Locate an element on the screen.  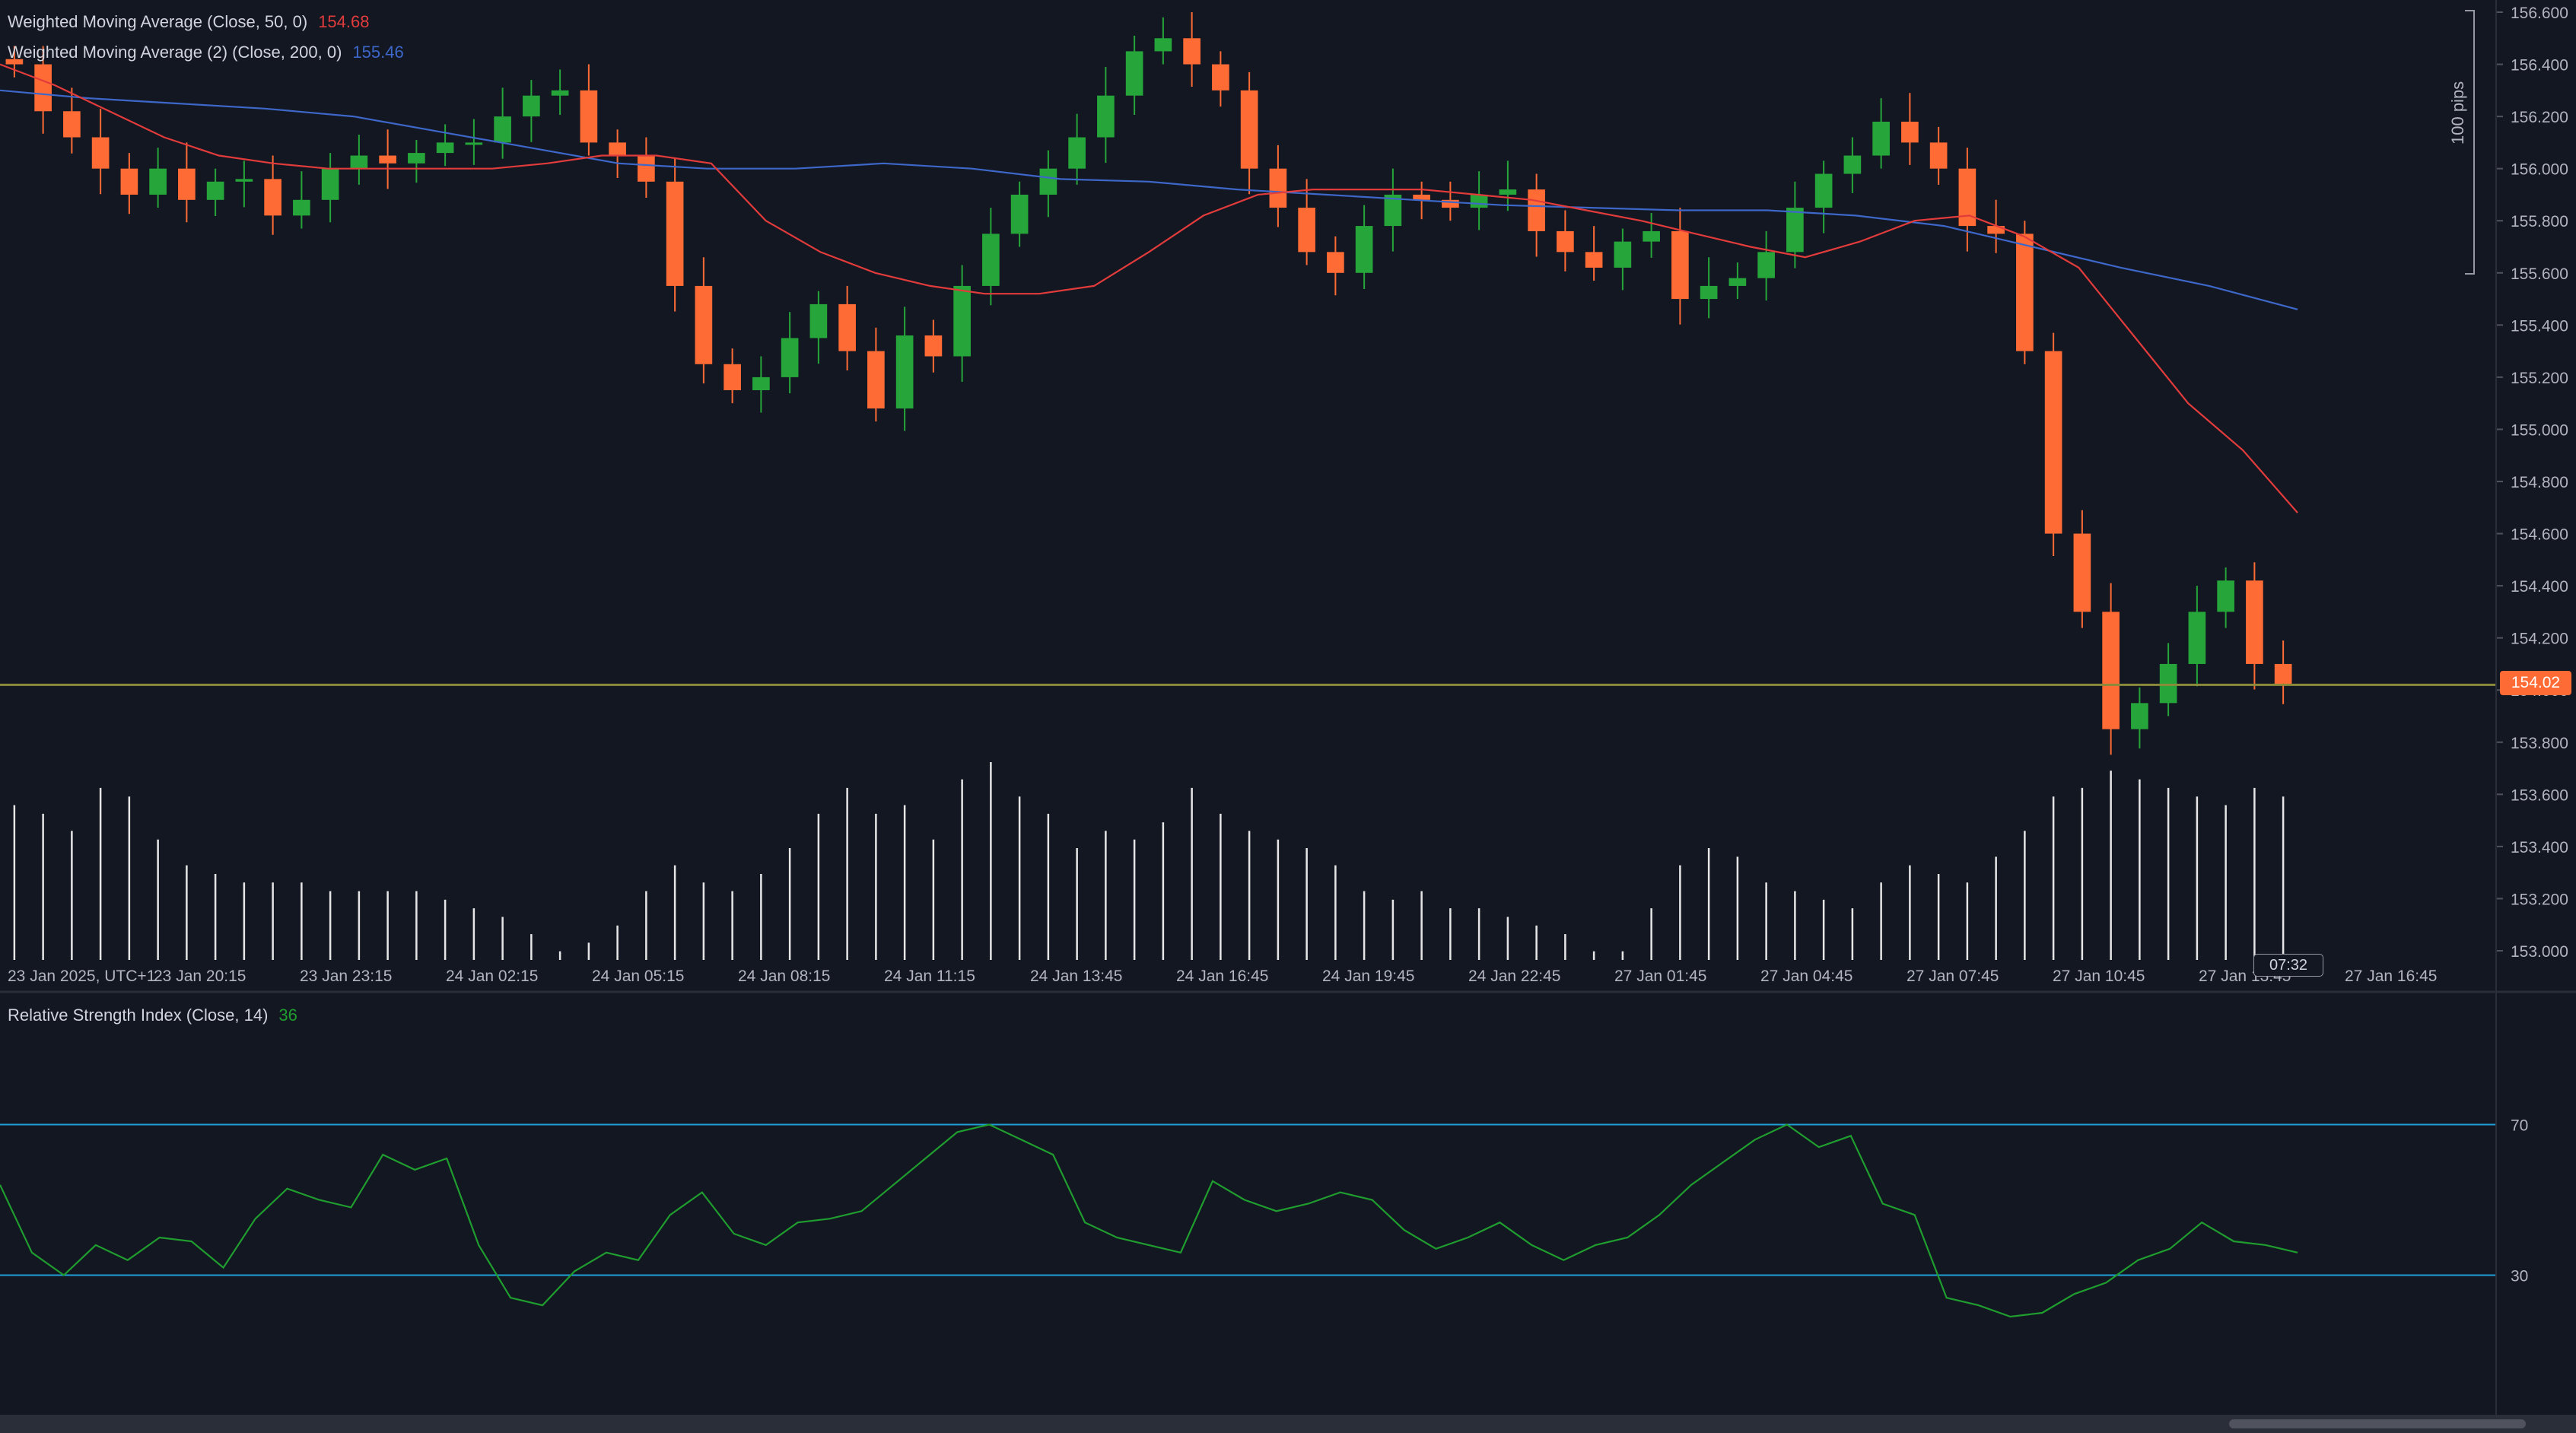
legend-wma50-value: 154.68 is located at coordinates (344, 21).